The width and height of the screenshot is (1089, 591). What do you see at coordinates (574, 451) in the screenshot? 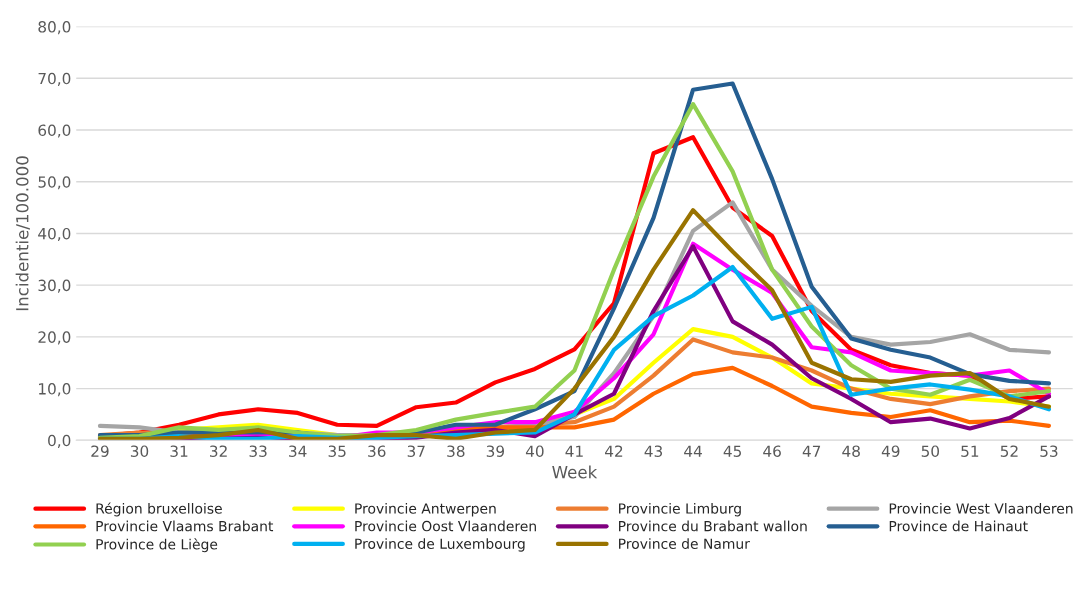
I see `x-tick-label: 41` at bounding box center [574, 451].